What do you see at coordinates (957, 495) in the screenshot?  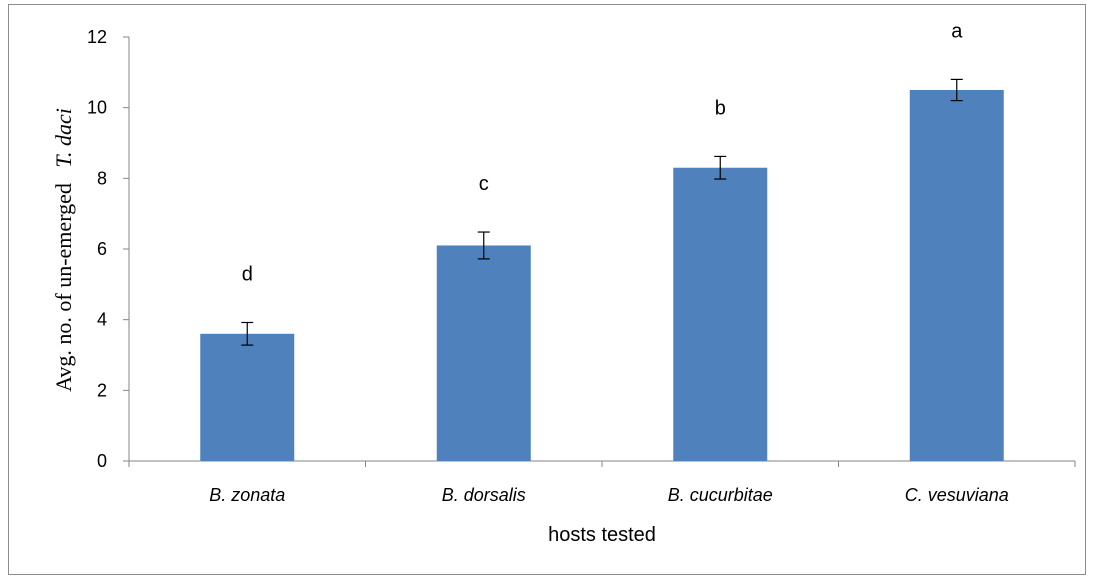 I see `x-tick-label: C. vesuviana` at bounding box center [957, 495].